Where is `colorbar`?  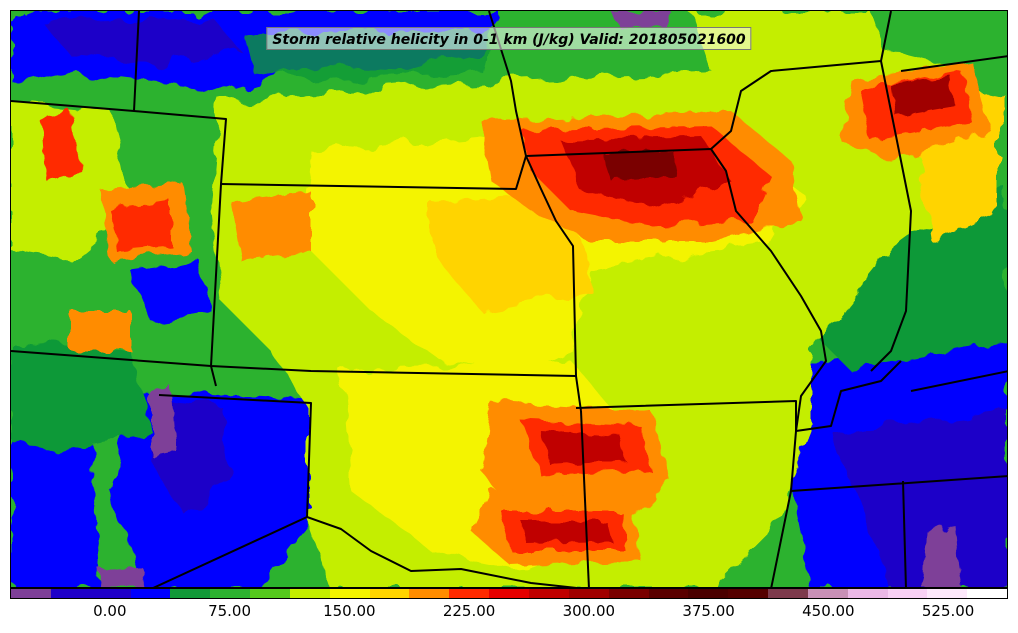 colorbar is located at coordinates (509, 593).